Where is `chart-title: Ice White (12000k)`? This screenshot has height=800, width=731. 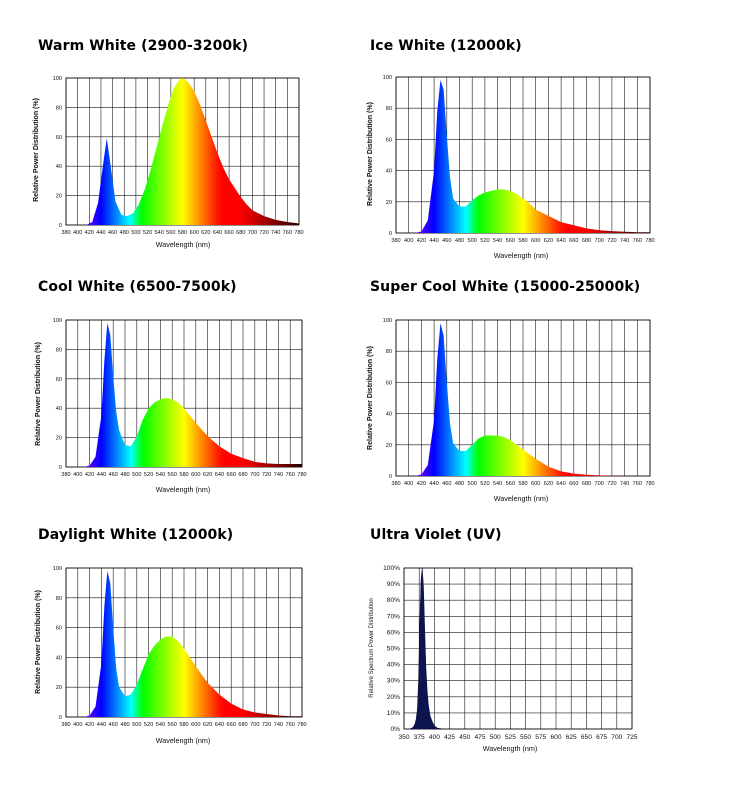 chart-title: Ice White (12000k) is located at coordinates (446, 46).